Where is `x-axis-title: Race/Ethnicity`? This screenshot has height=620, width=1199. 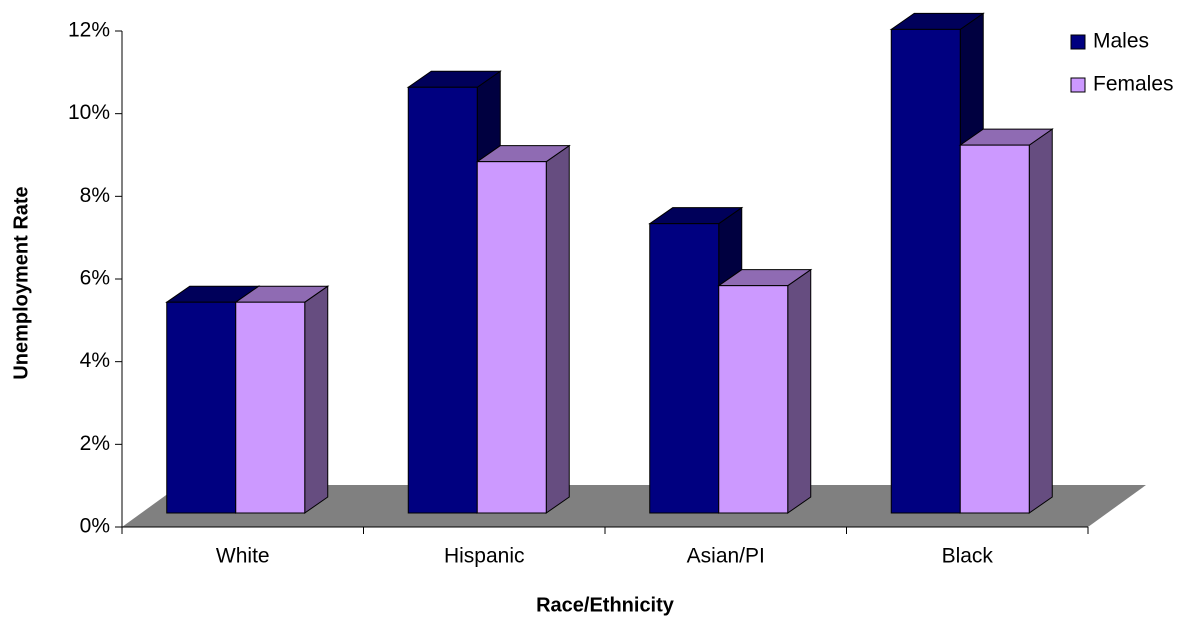
x-axis-title: Race/Ethnicity is located at coordinates (605, 605).